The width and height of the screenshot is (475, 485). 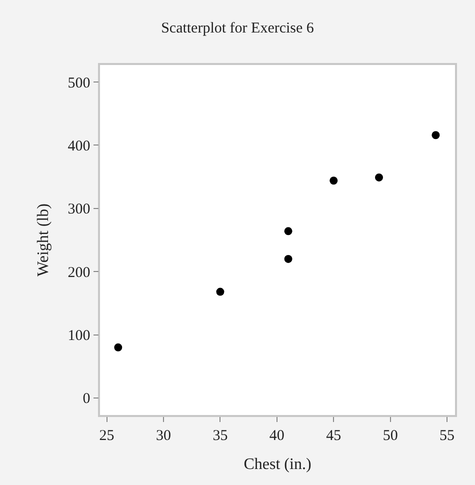 I want to click on x-tick-label: 55, so click(x=447, y=436).